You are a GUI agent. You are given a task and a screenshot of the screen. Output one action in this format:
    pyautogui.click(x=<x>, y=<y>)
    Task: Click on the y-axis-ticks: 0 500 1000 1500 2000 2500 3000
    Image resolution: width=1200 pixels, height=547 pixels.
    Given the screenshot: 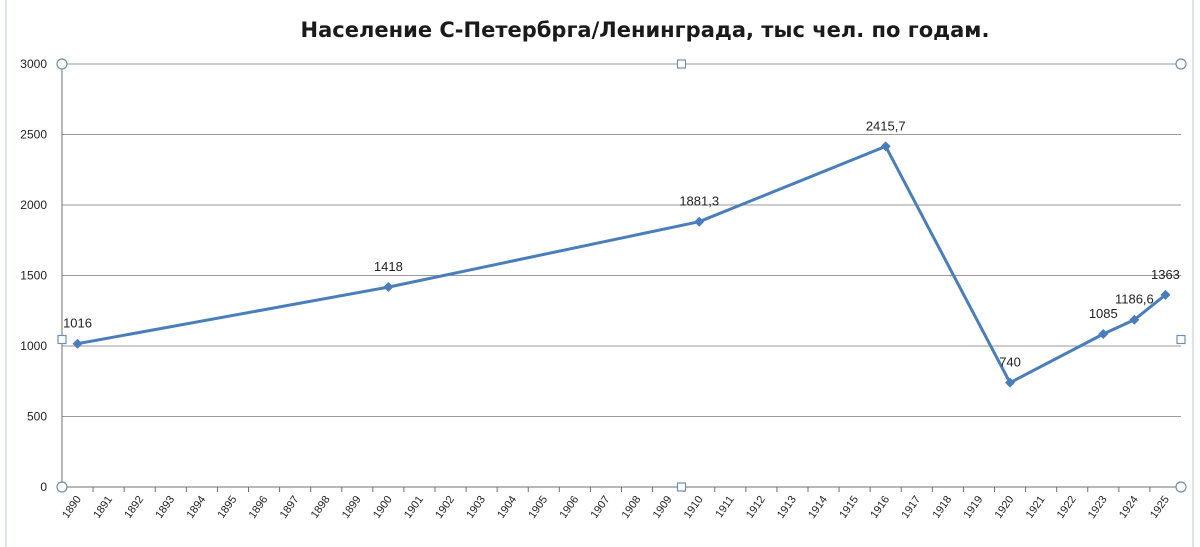 What is the action you would take?
    pyautogui.click(x=33, y=275)
    